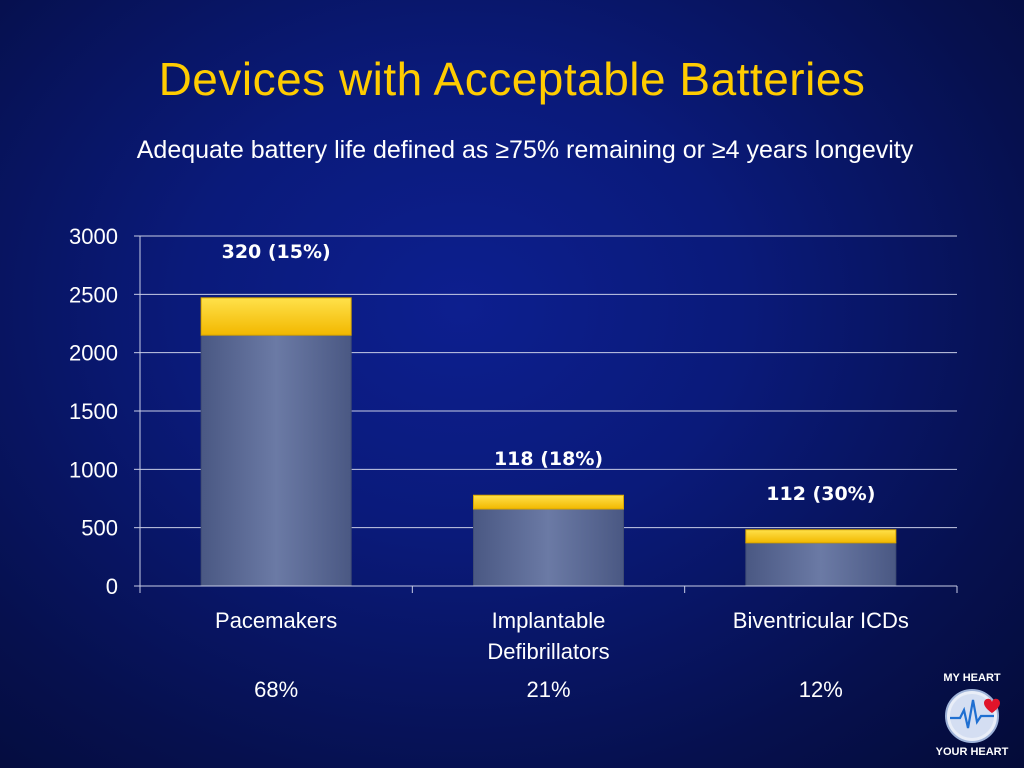 The image size is (1024, 768). What do you see at coordinates (820, 494) in the screenshot?
I see `data-label: 112 (30%)` at bounding box center [820, 494].